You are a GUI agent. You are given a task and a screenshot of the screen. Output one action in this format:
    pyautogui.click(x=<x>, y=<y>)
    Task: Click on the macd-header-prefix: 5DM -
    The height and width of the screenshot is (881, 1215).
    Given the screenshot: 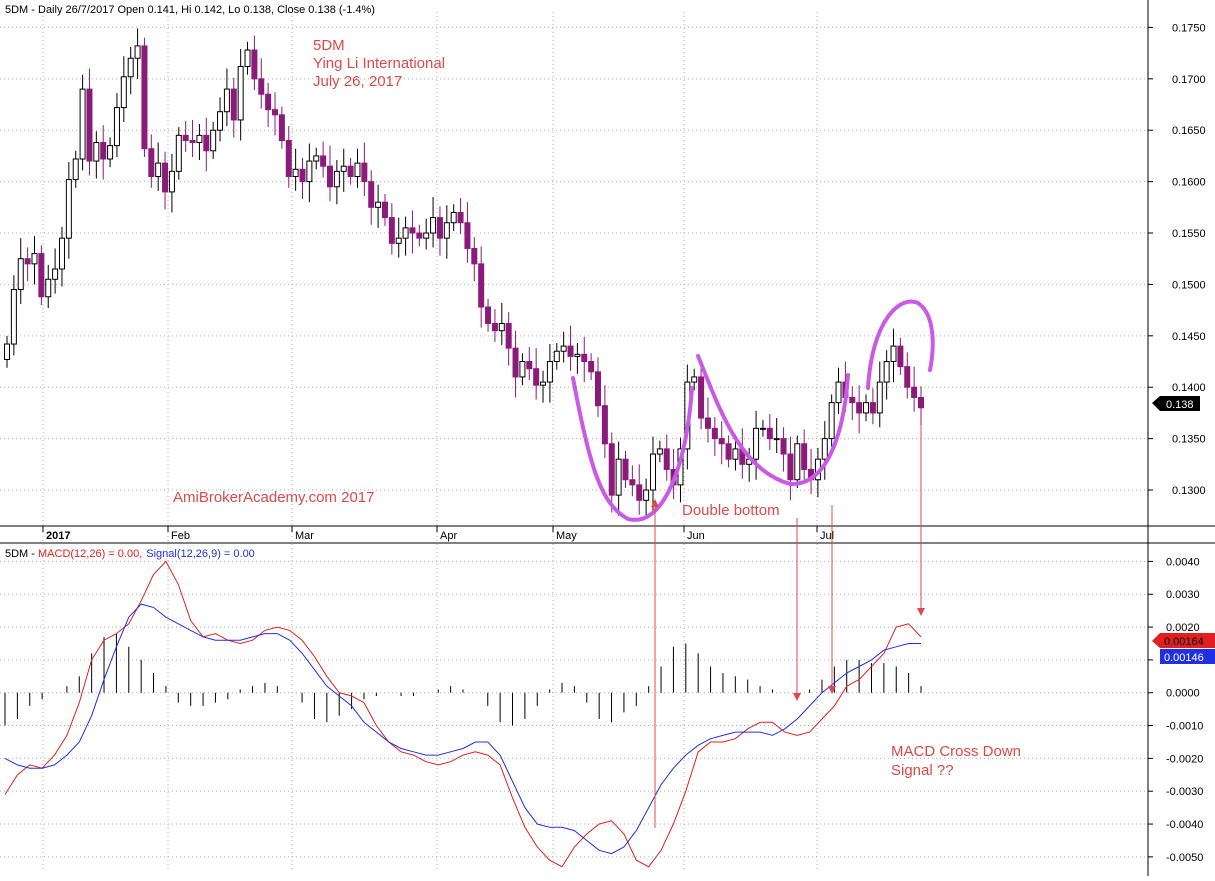 What is the action you would take?
    pyautogui.click(x=21, y=554)
    